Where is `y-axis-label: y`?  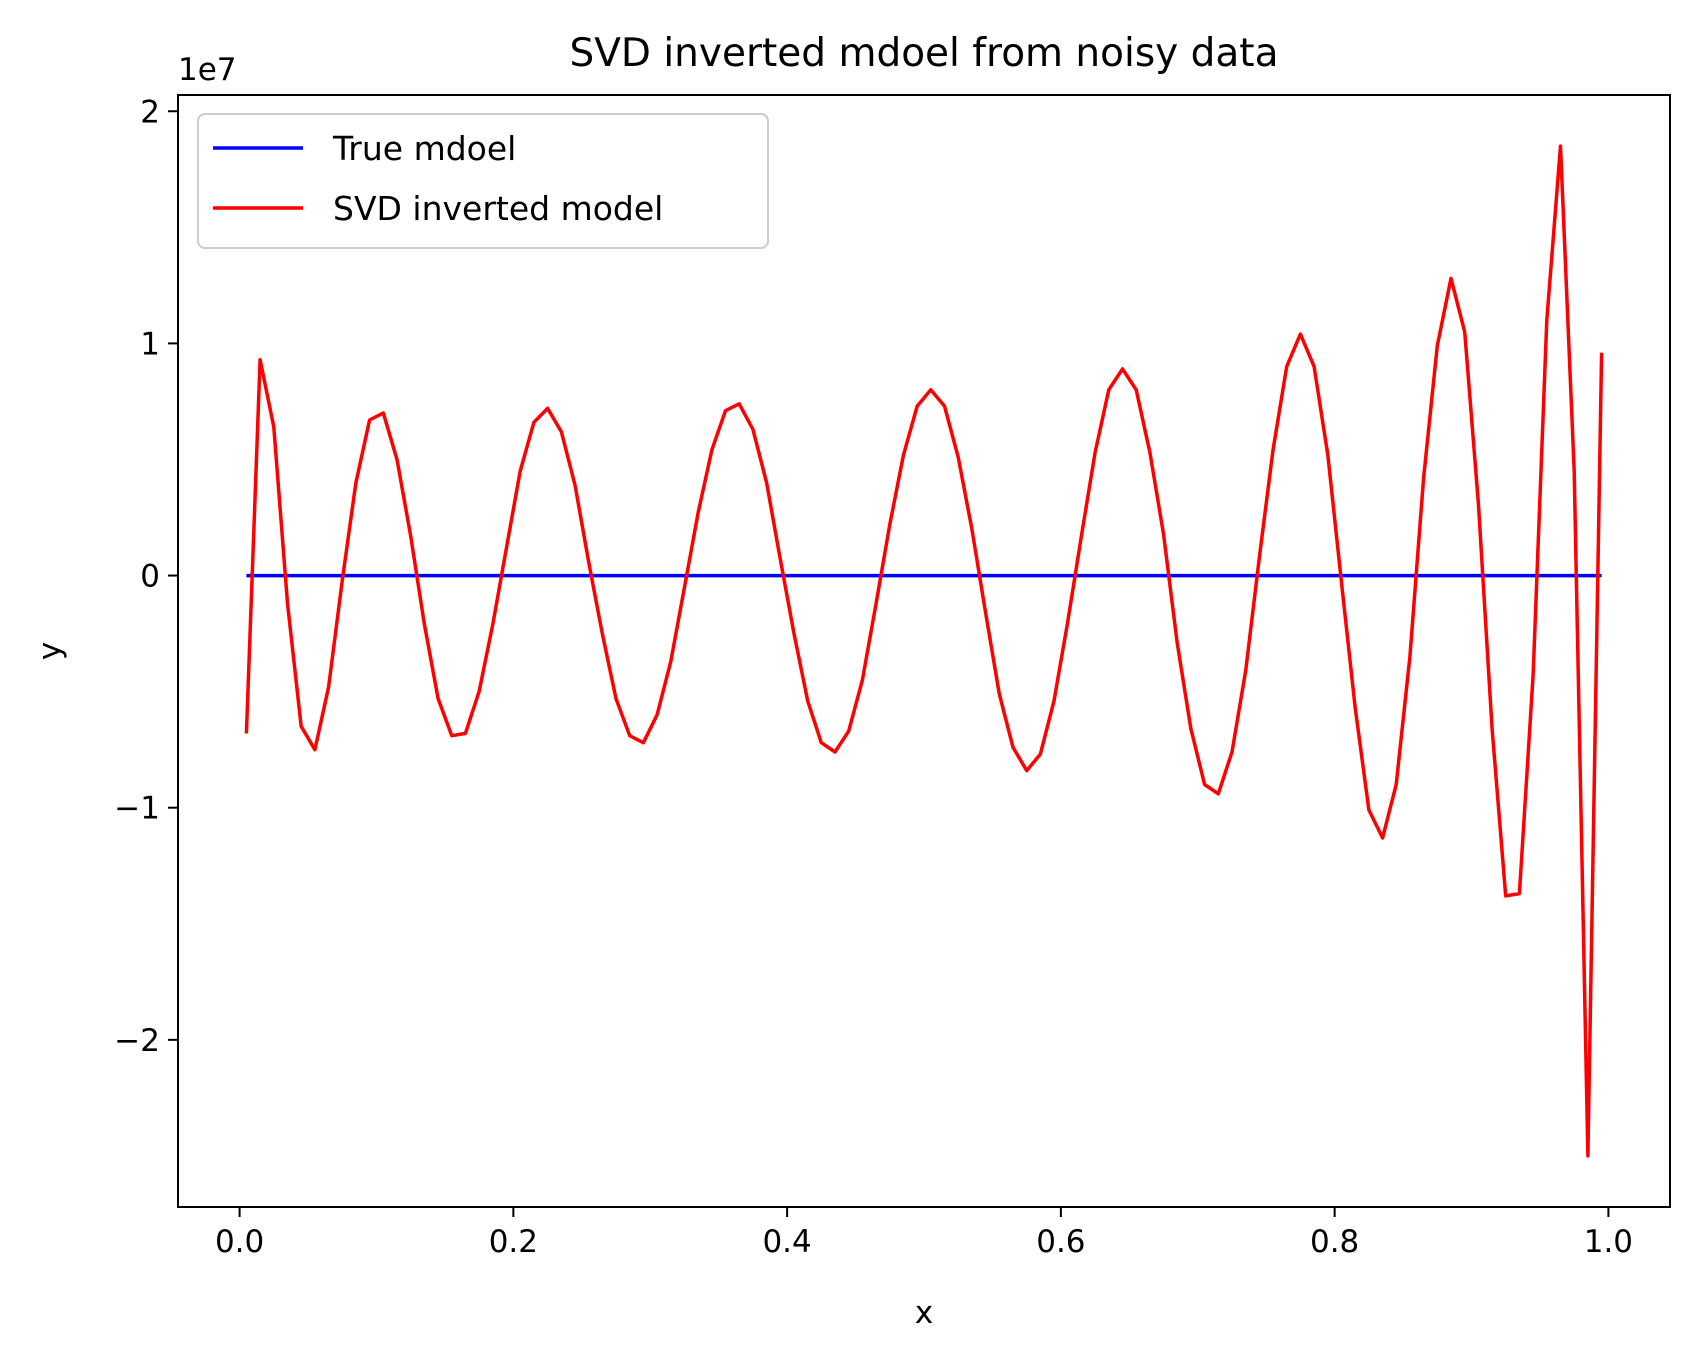 y-axis-label: y is located at coordinates (50, 651).